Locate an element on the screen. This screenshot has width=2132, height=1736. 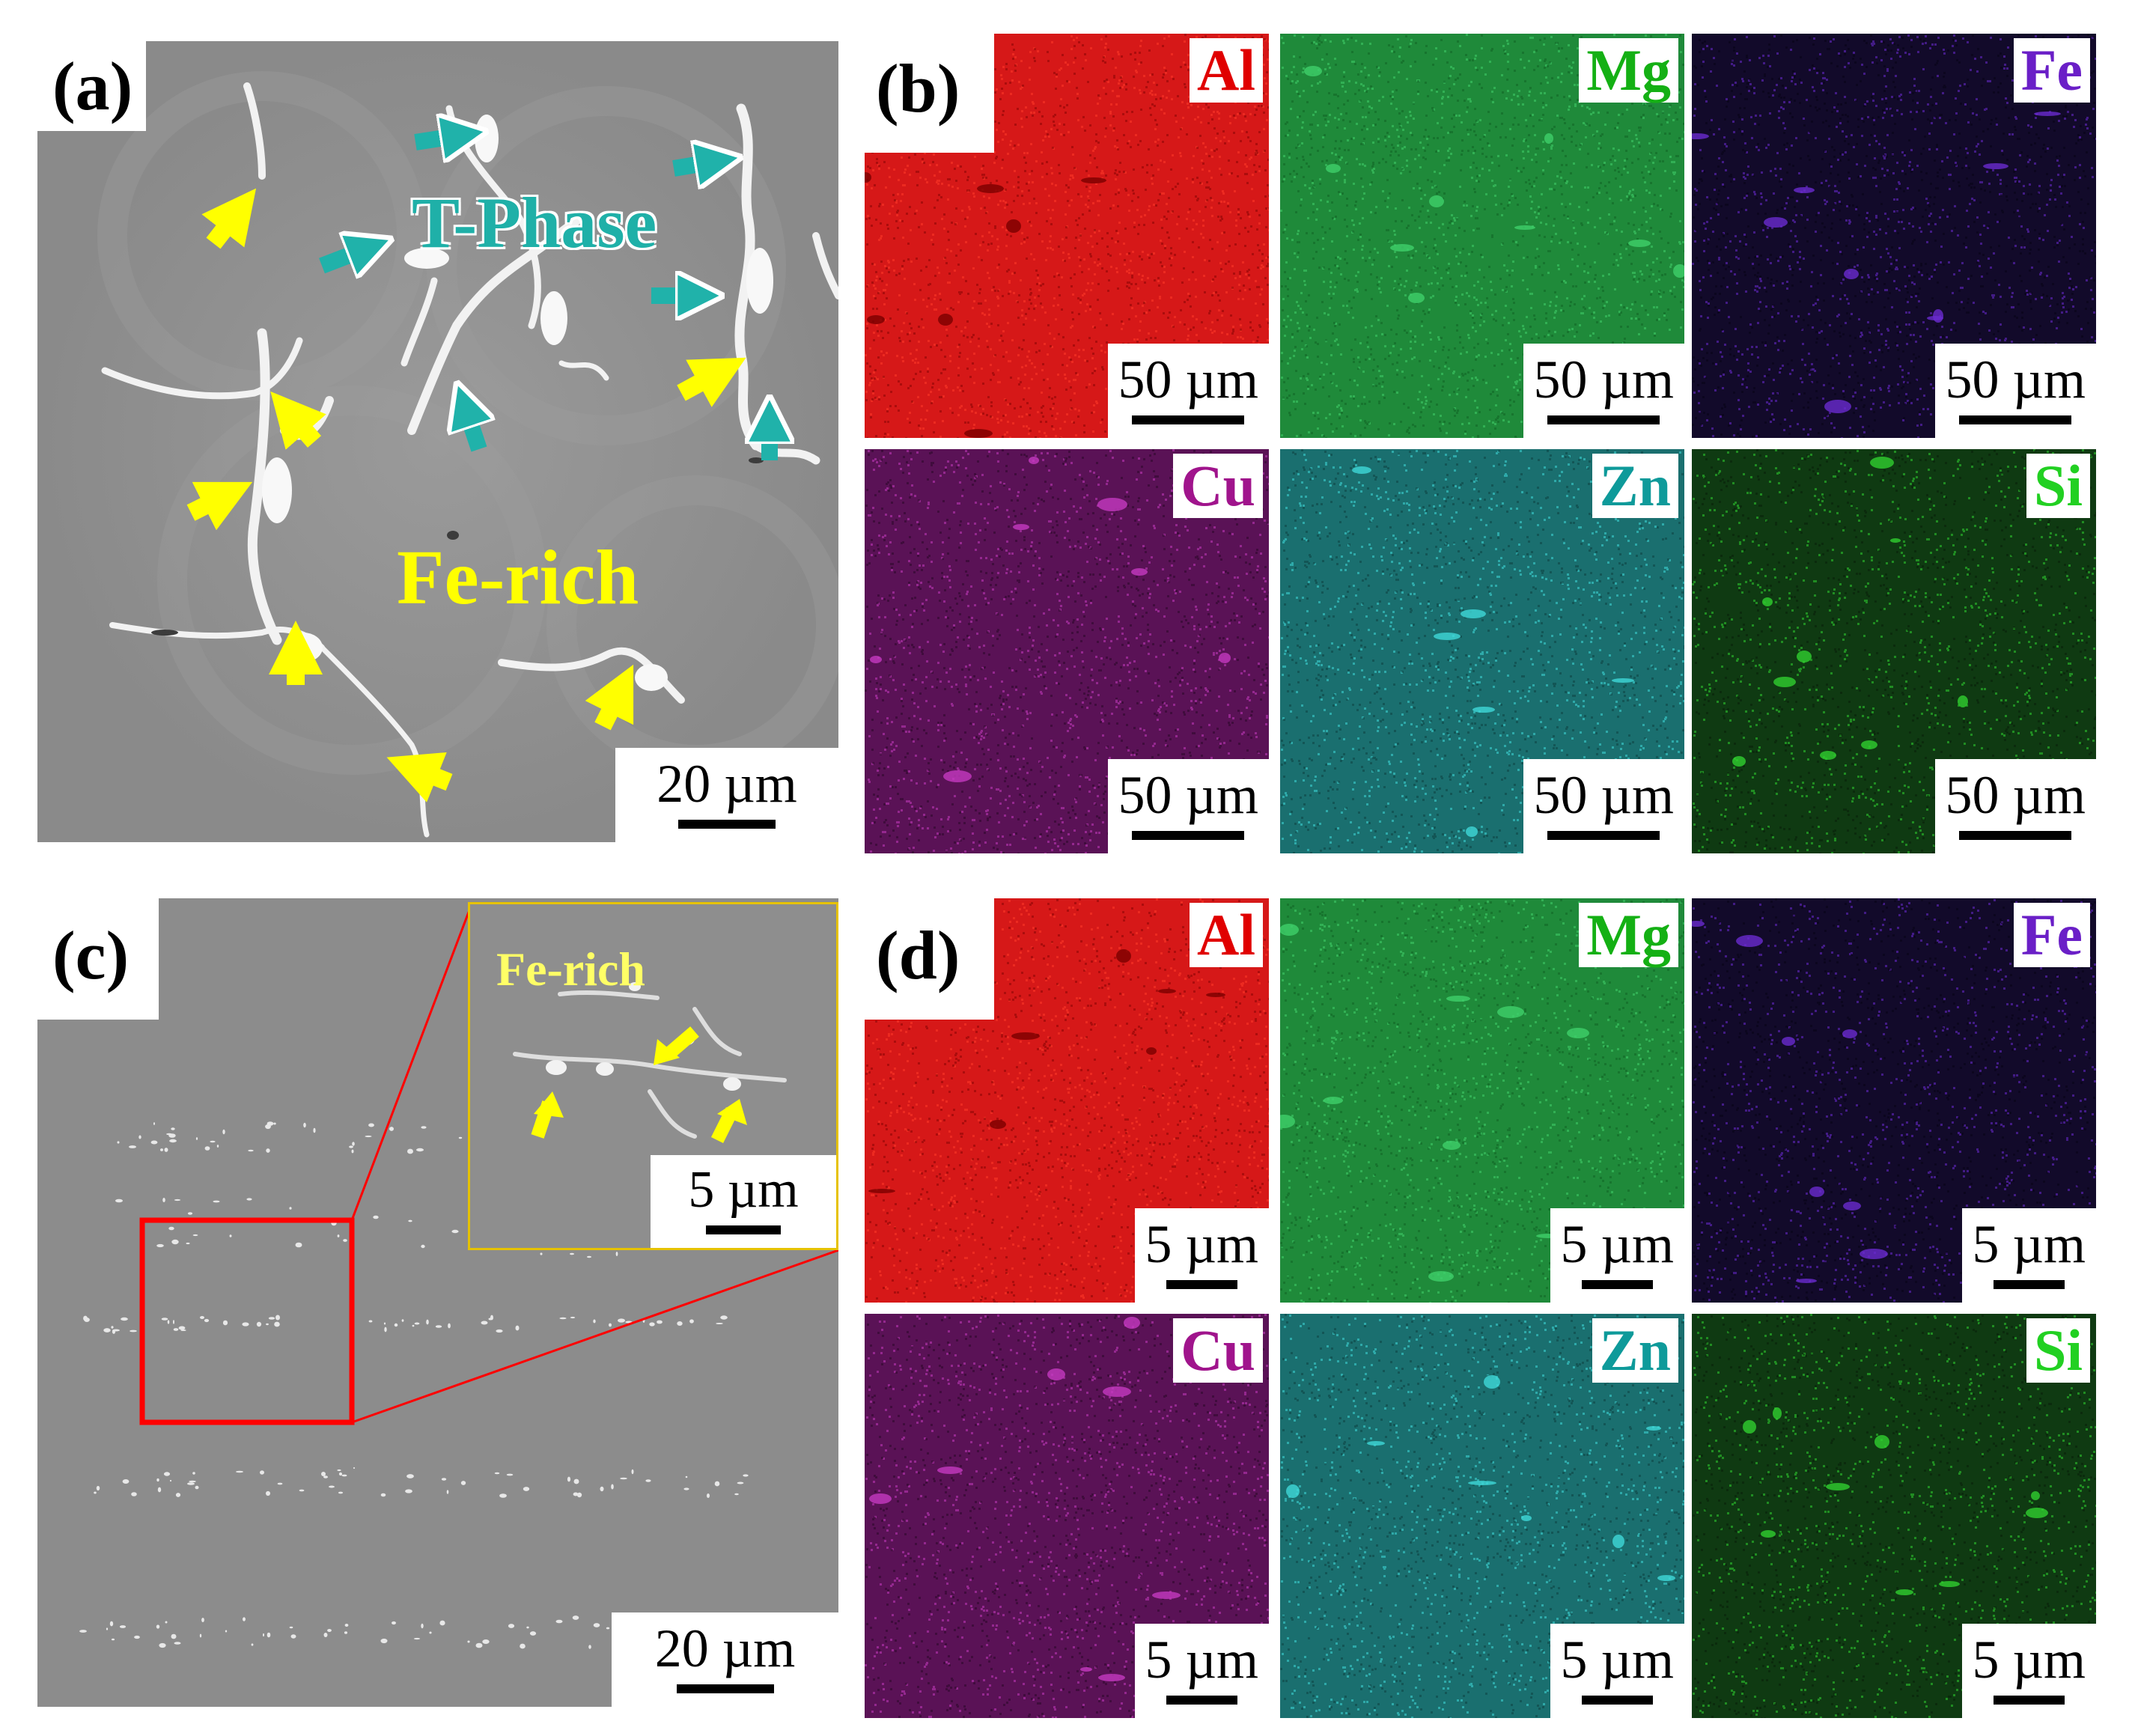
inset-micrograph is located at coordinates (650, 1063).